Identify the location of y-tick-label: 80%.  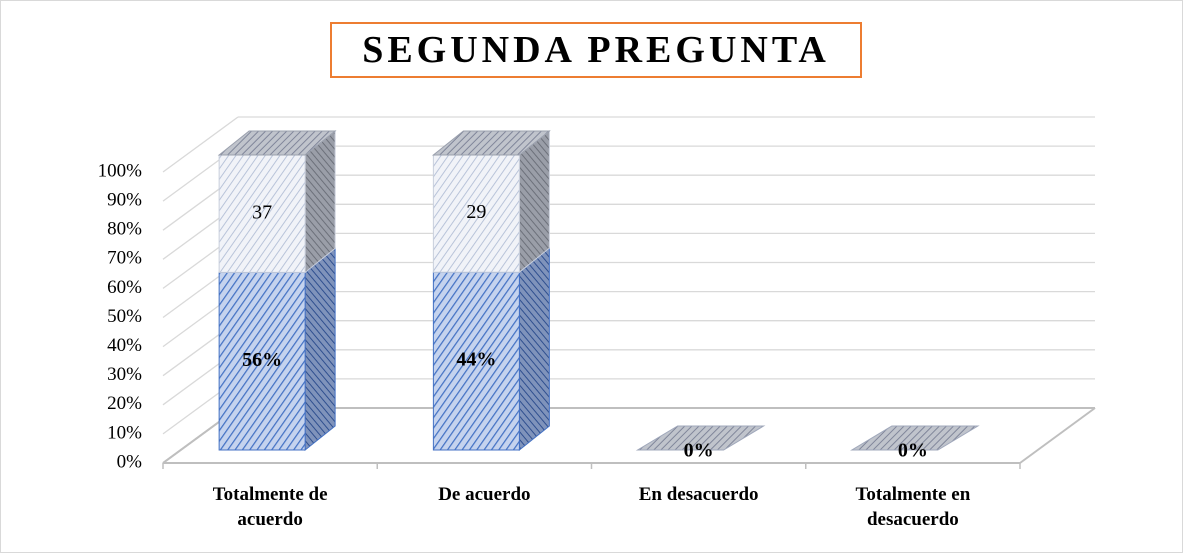
(124, 229).